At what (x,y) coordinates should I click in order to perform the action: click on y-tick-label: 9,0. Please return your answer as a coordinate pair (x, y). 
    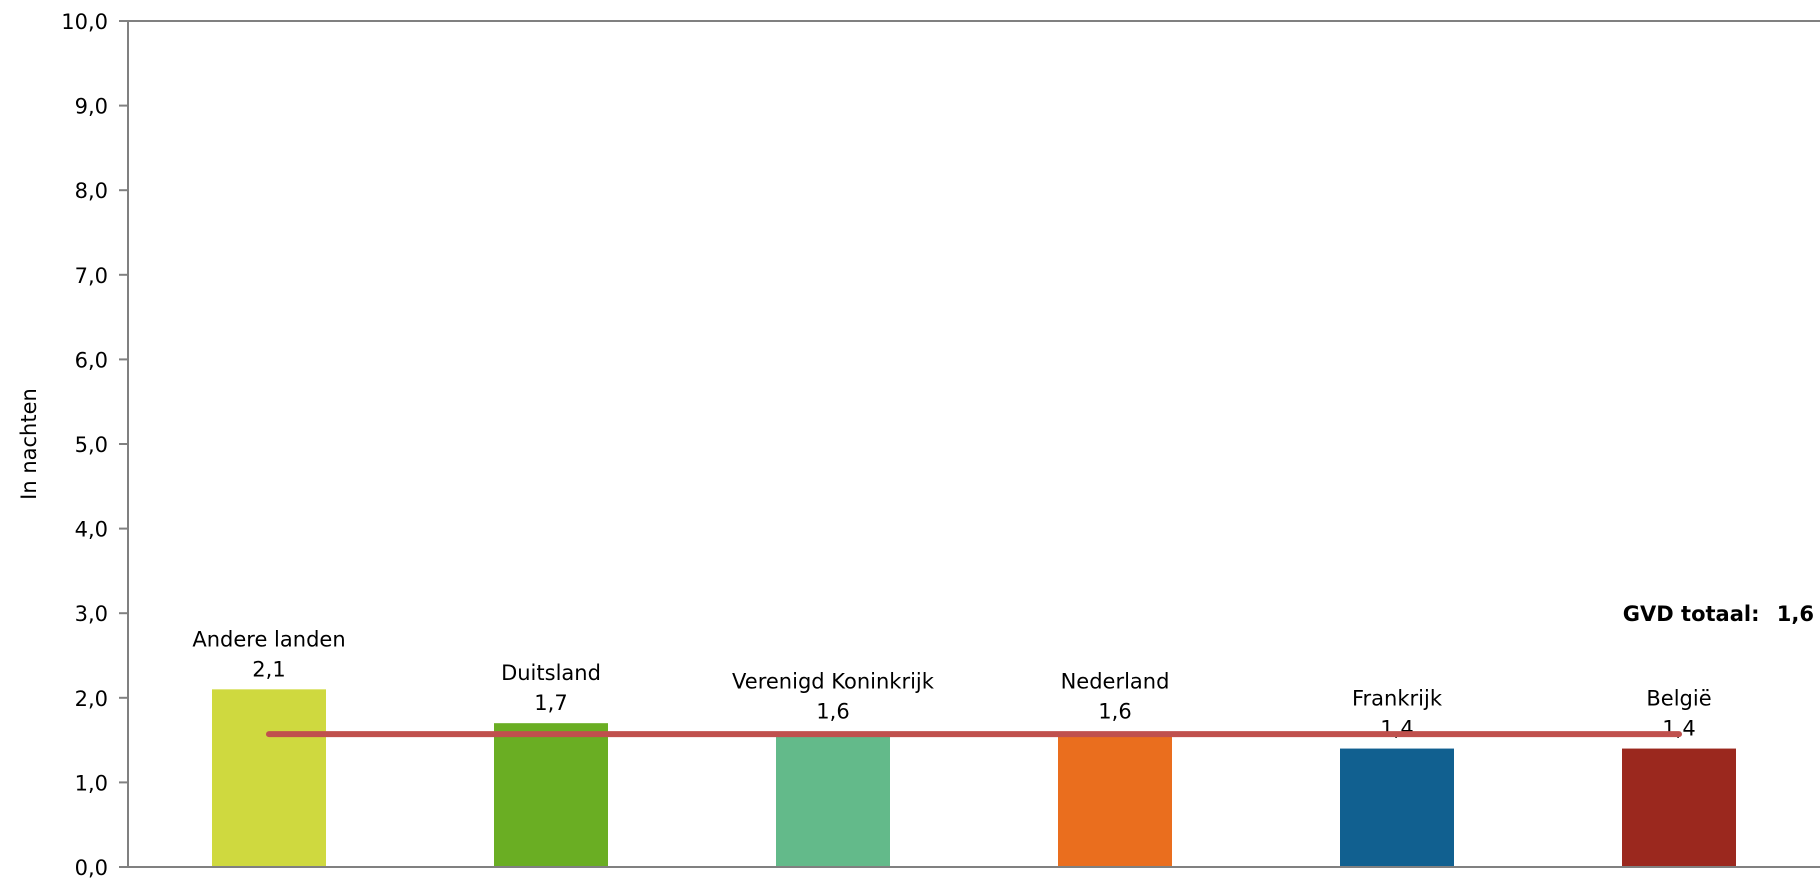
    Looking at the image, I should click on (91, 107).